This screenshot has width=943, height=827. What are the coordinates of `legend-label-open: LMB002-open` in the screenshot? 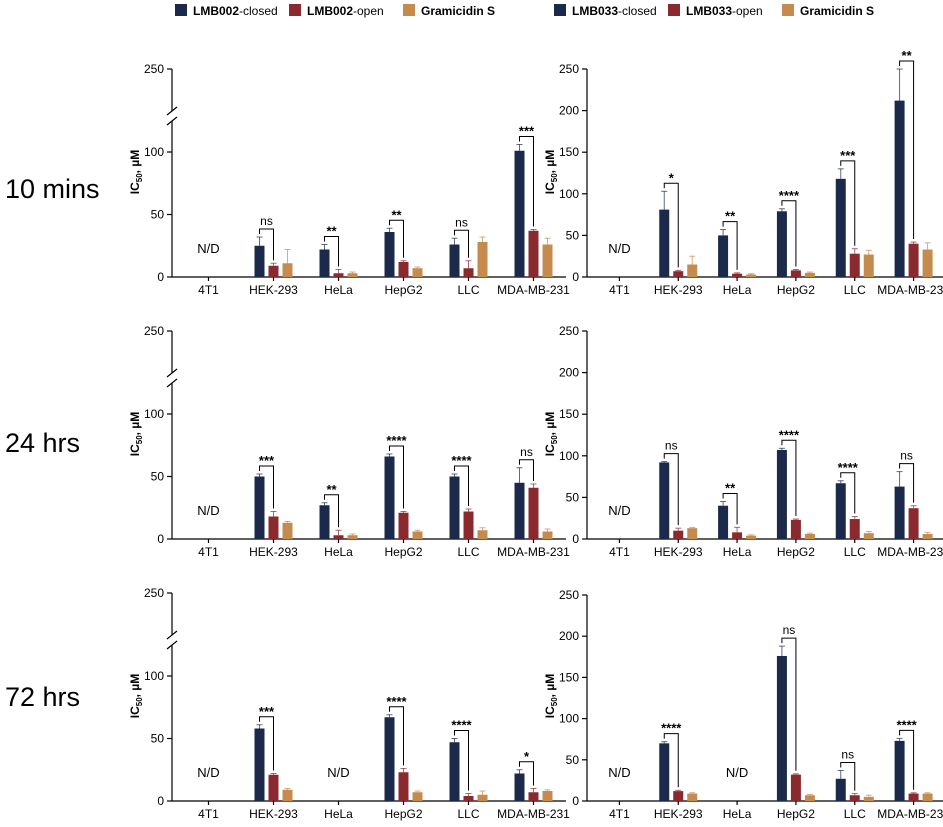 It's located at (345, 11).